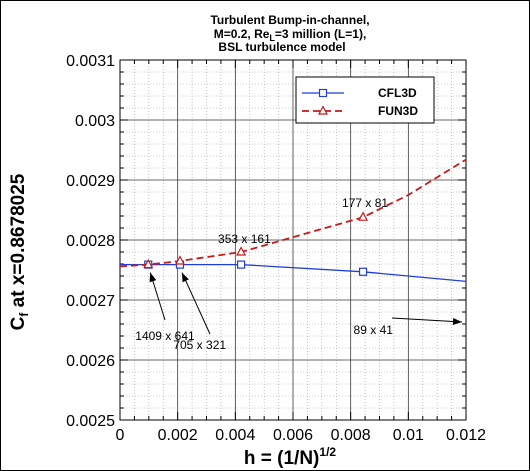 This screenshot has height=471, width=530. I want to click on title-line-3: BSL turbulence model, so click(281, 47).